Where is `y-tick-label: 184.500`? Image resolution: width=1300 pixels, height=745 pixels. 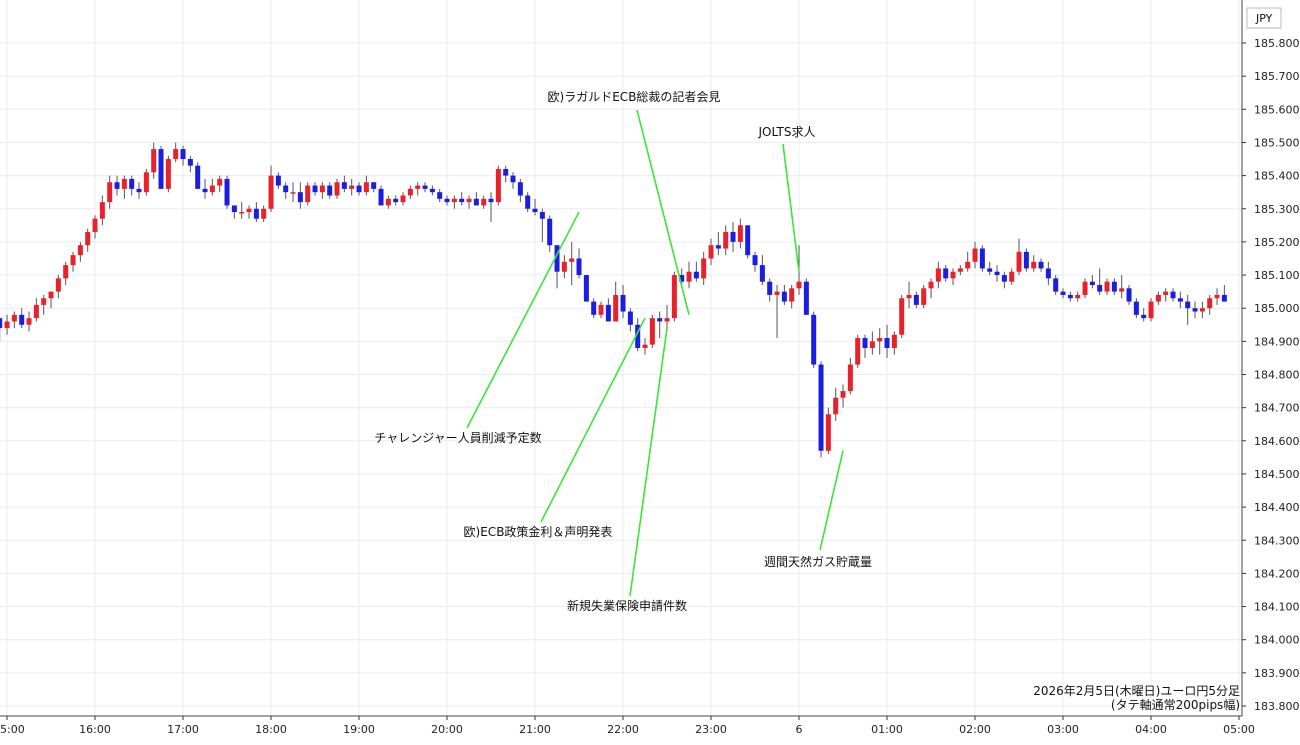
y-tick-label: 184.500 is located at coordinates (1277, 474).